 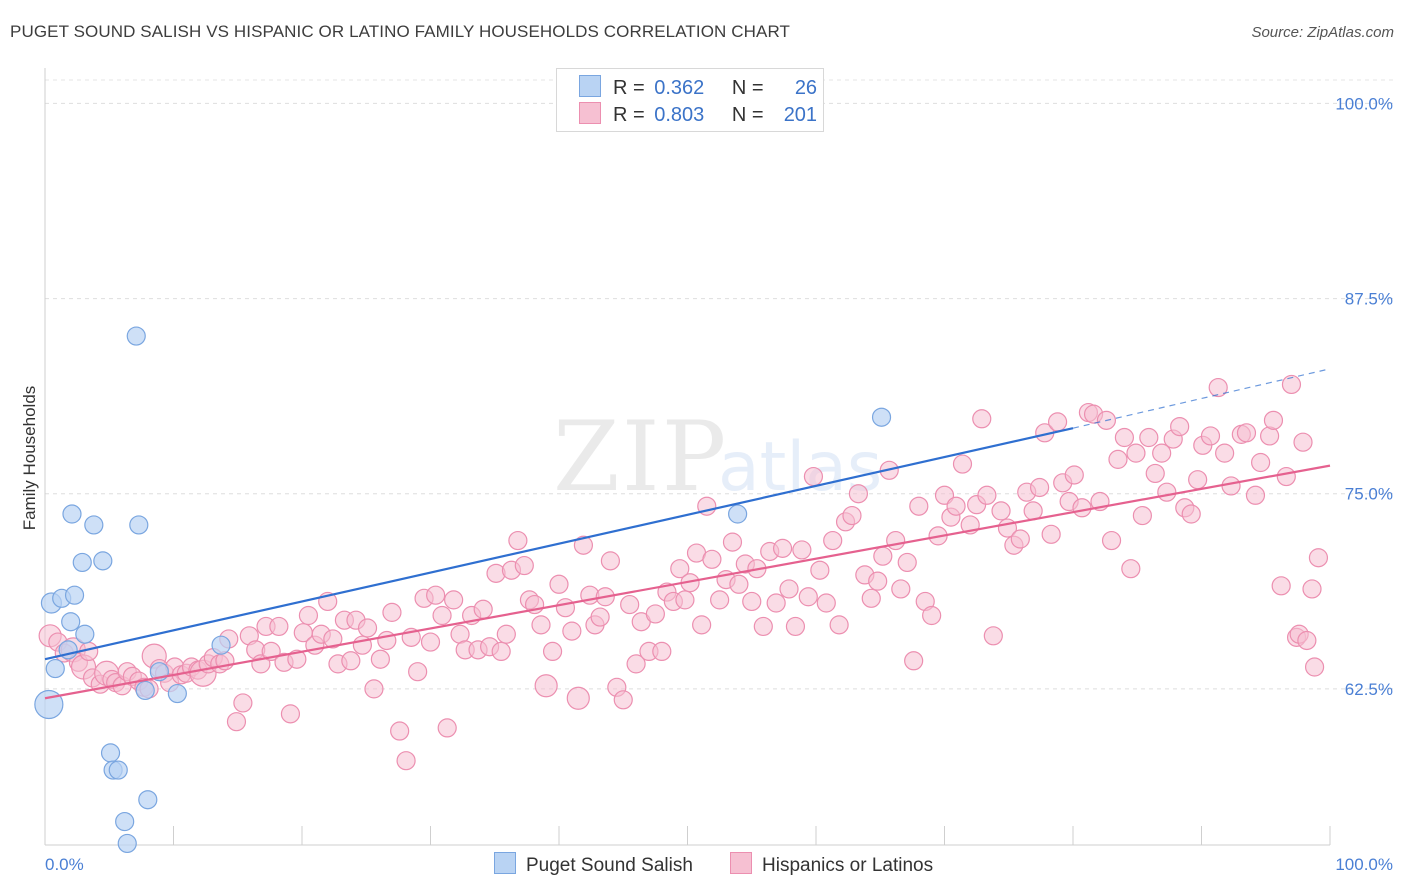 I want to click on watermark: ZIP atlas, so click(x=717, y=457).